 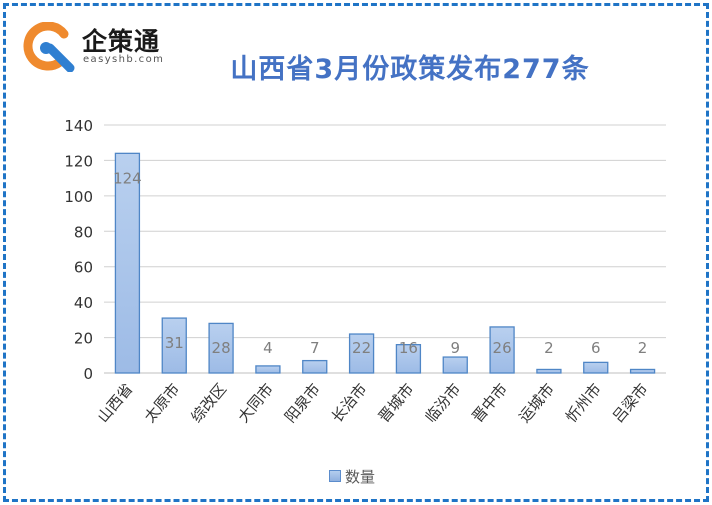 What do you see at coordinates (408, 348) in the screenshot?
I see `data-label: 16` at bounding box center [408, 348].